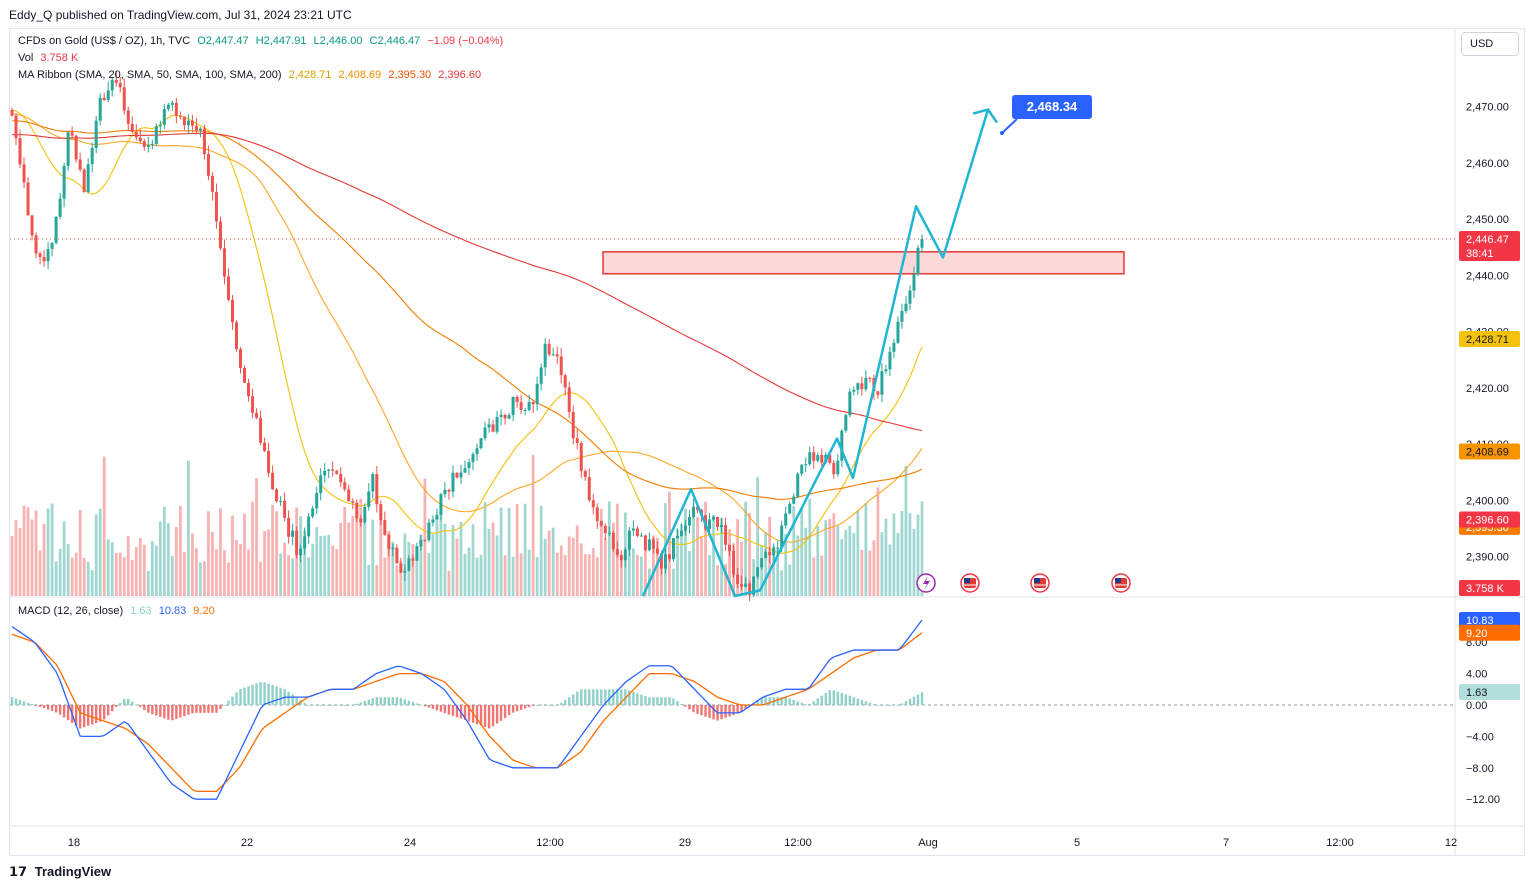  What do you see at coordinates (338, 41) in the screenshot?
I see `legend-low: L2,446.00` at bounding box center [338, 41].